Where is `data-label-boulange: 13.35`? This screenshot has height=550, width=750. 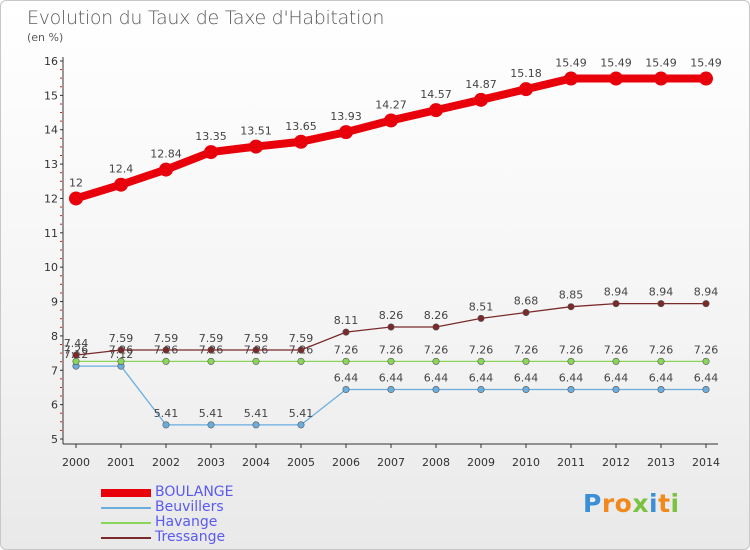 data-label-boulange: 13.35 is located at coordinates (211, 136).